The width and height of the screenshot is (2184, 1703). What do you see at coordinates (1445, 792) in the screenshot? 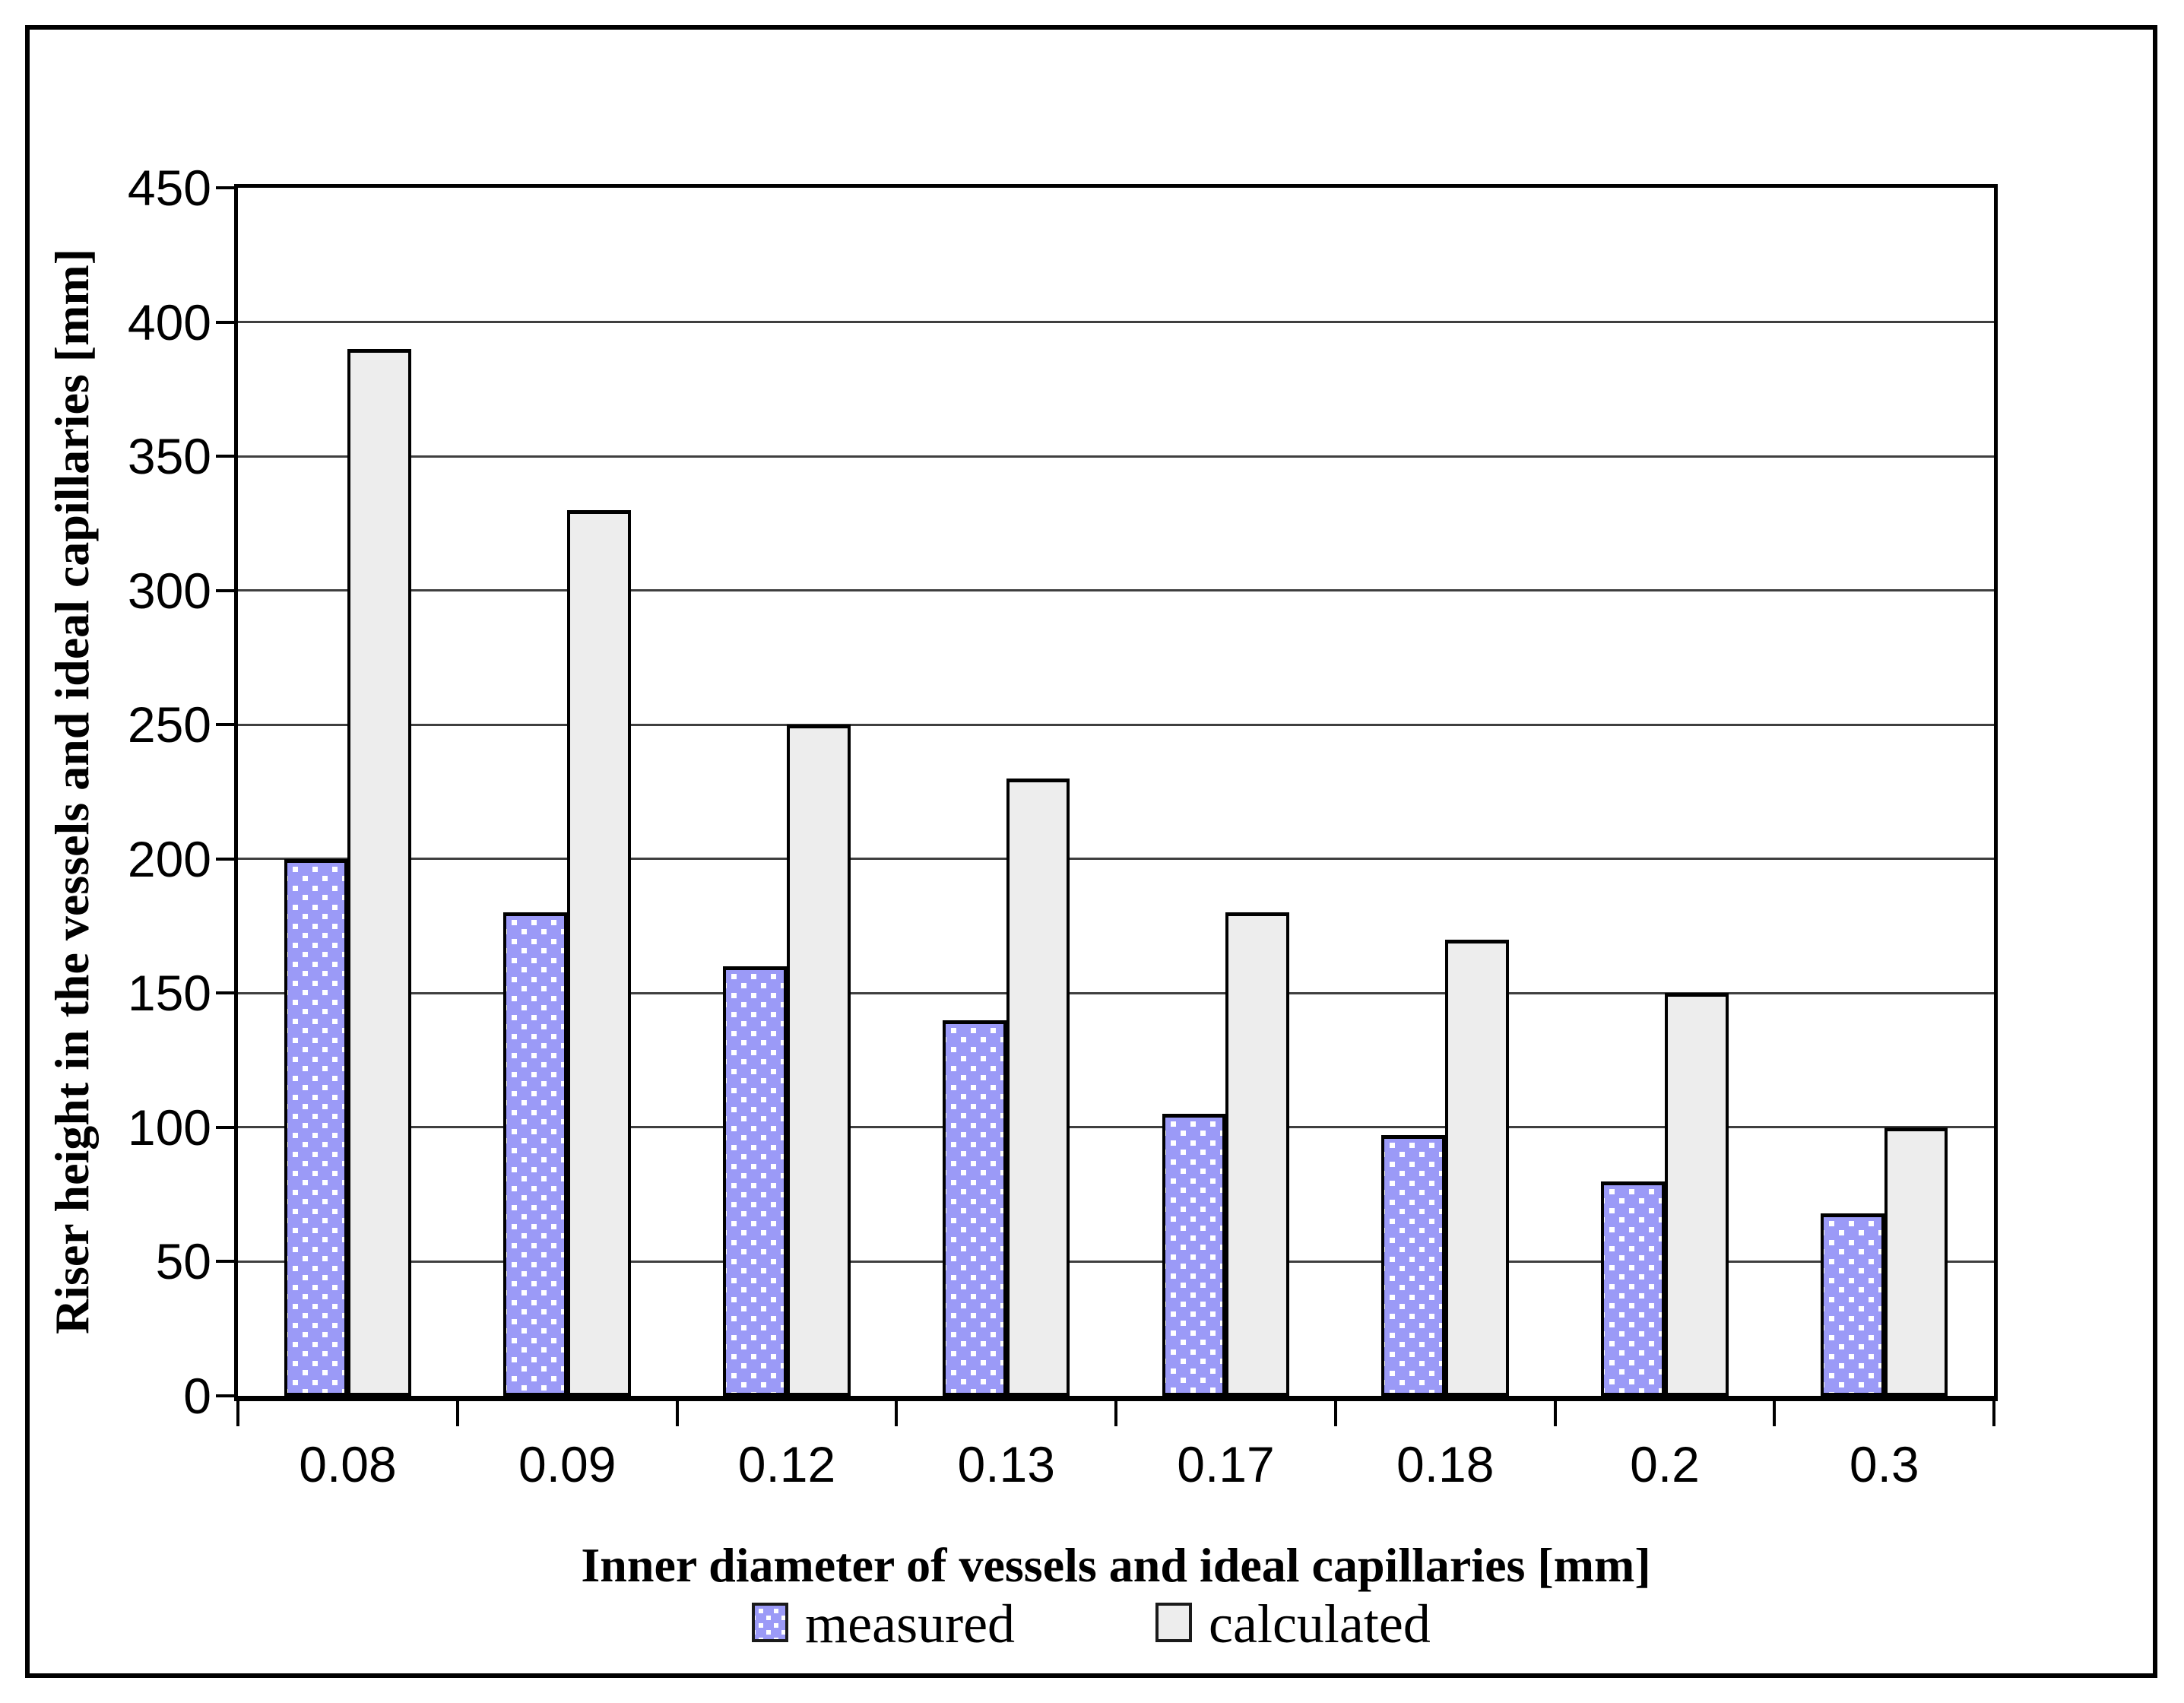
I see `category-group-0.18` at bounding box center [1445, 792].